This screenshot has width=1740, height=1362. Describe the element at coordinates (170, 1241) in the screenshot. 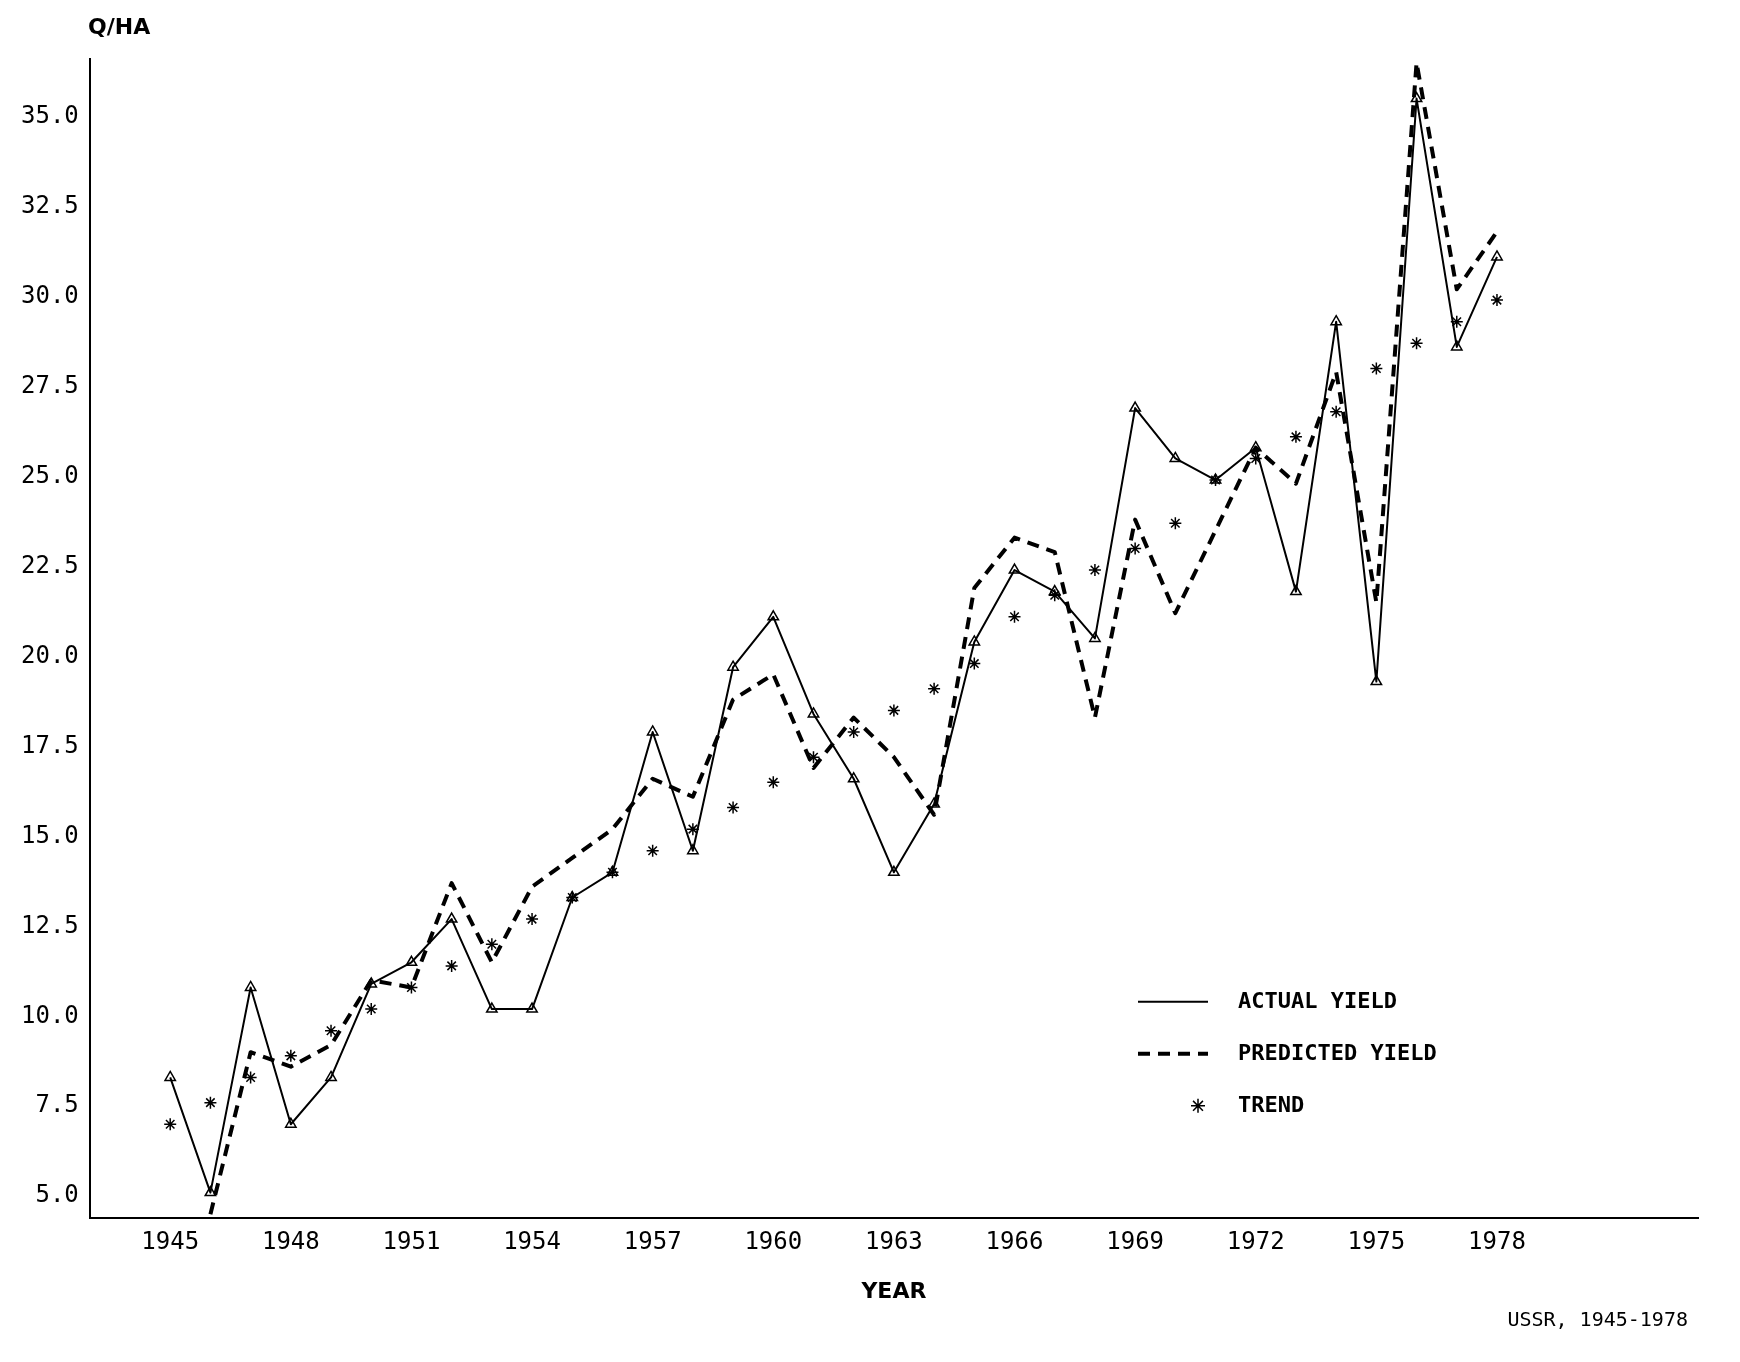

I see `x-tick-label: 1945` at that location.